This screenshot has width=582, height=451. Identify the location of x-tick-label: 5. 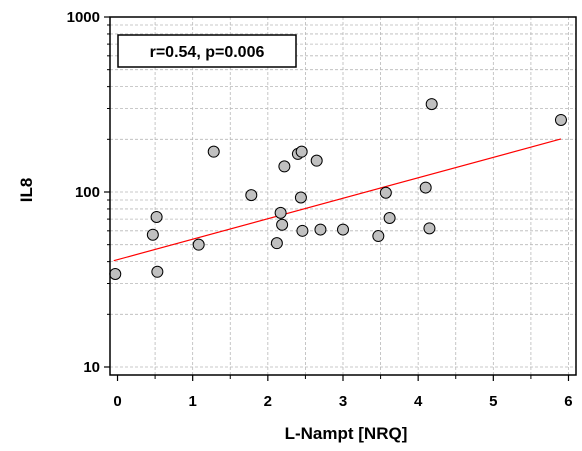
(493, 401).